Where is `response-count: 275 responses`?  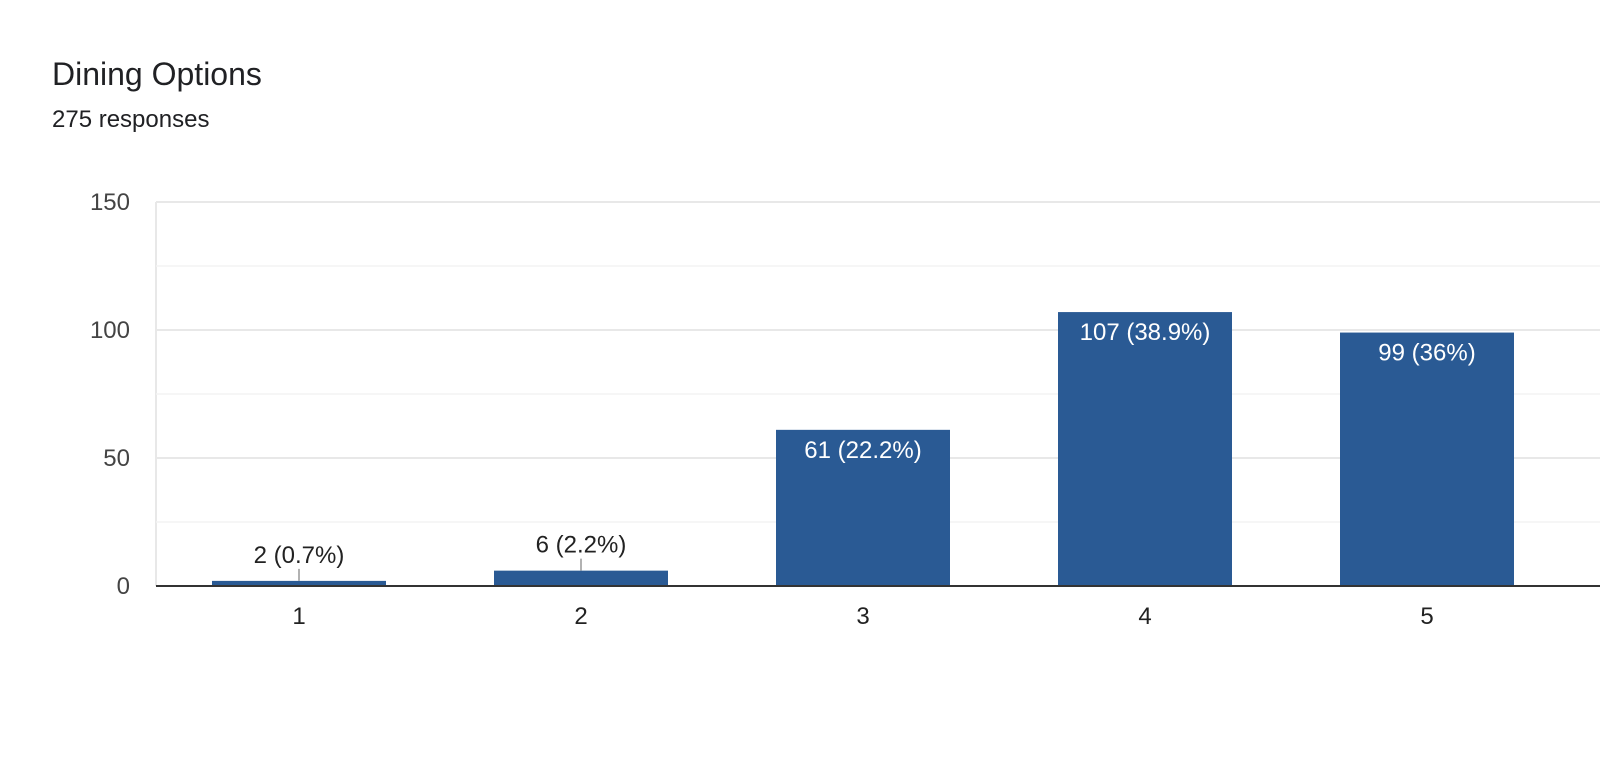
response-count: 275 responses is located at coordinates (131, 119).